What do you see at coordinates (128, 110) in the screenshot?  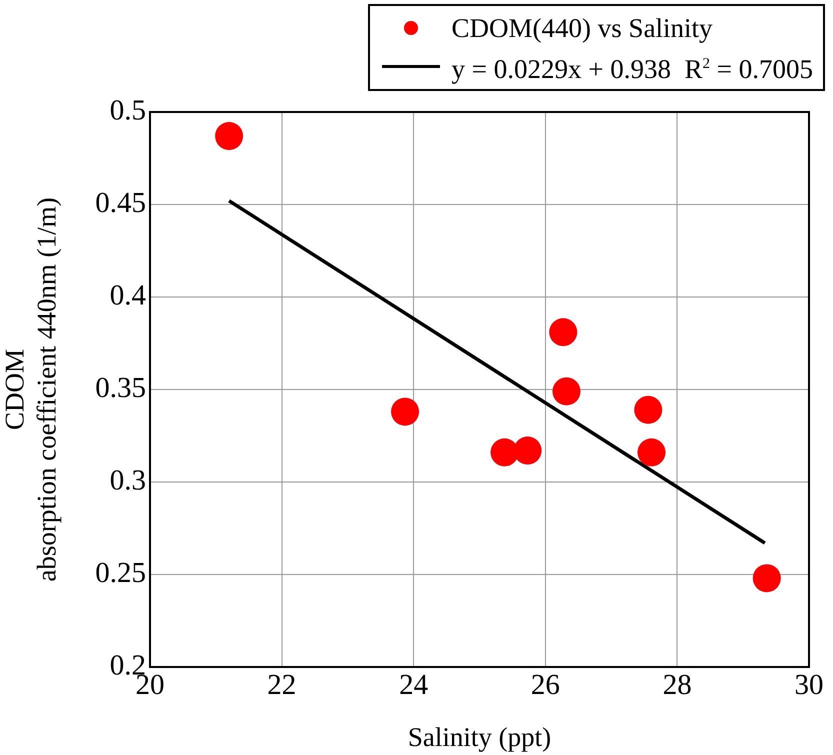 I see `y-tick-label: 0.5` at bounding box center [128, 110].